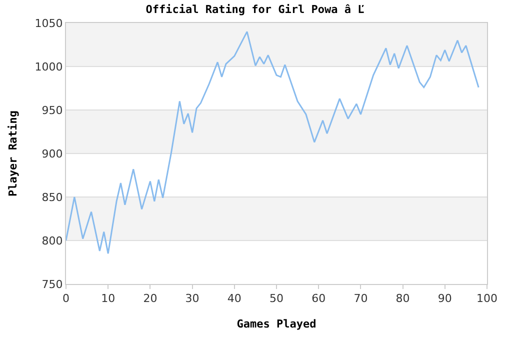  I want to click on y-tick-label: 800, so click(52, 241).